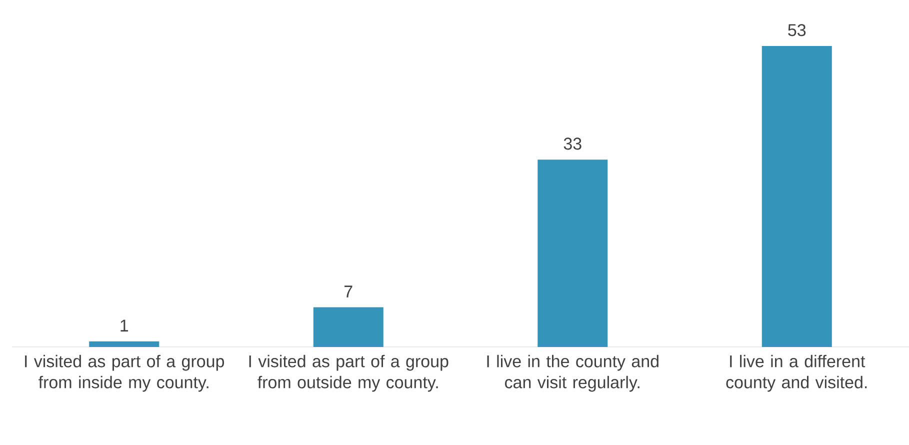  I want to click on x-tick-label: I live in a different county and visited., so click(796, 373).